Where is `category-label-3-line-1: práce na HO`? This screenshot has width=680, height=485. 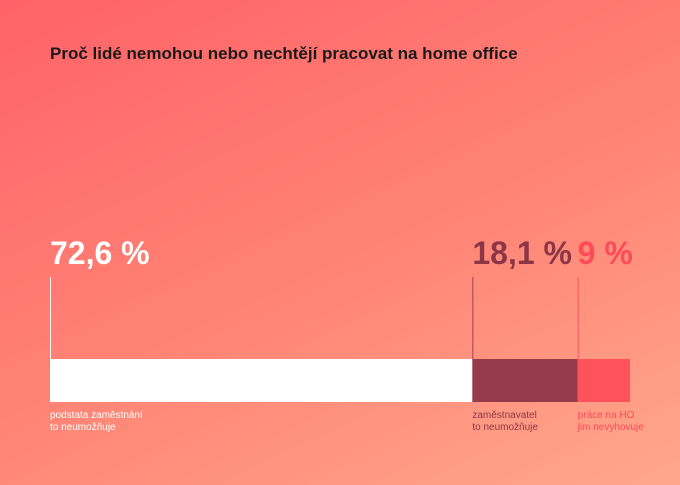
category-label-3-line-1: práce na HO is located at coordinates (606, 415).